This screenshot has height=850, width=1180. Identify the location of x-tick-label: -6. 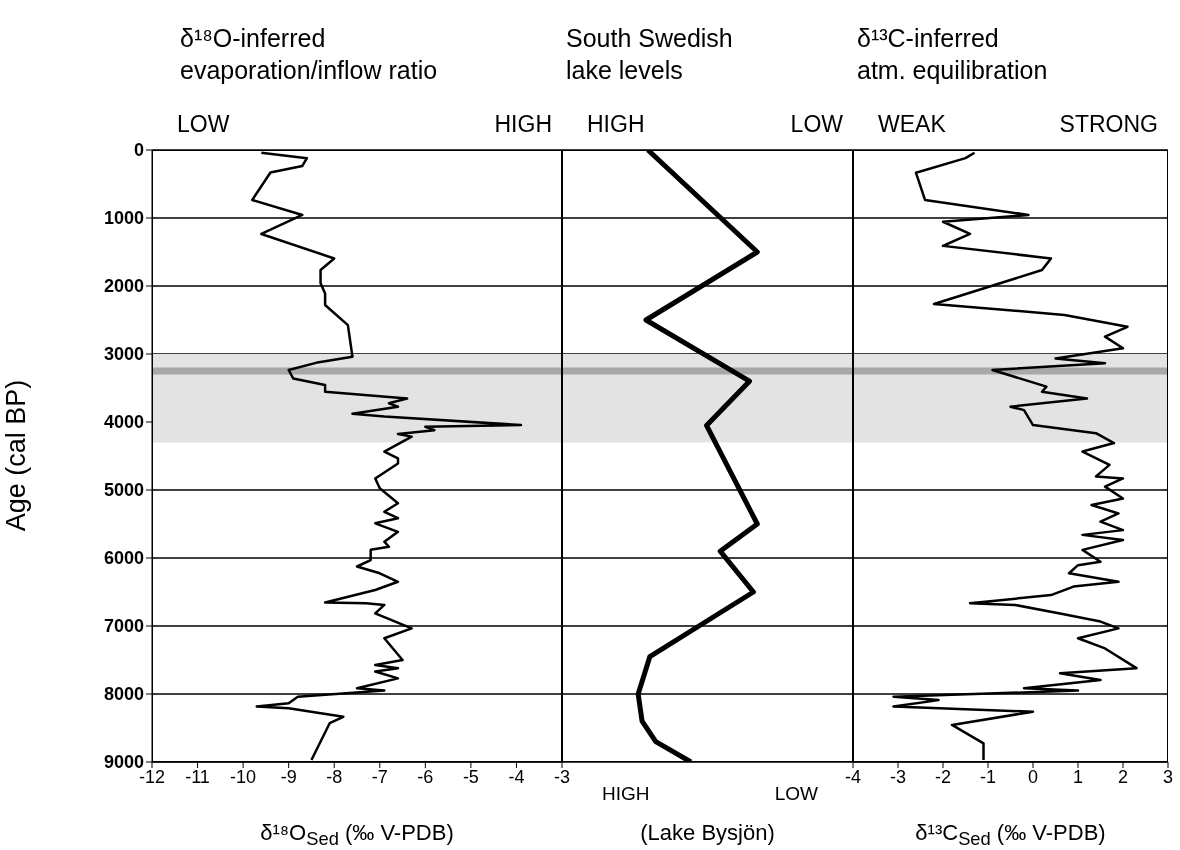
(425, 776).